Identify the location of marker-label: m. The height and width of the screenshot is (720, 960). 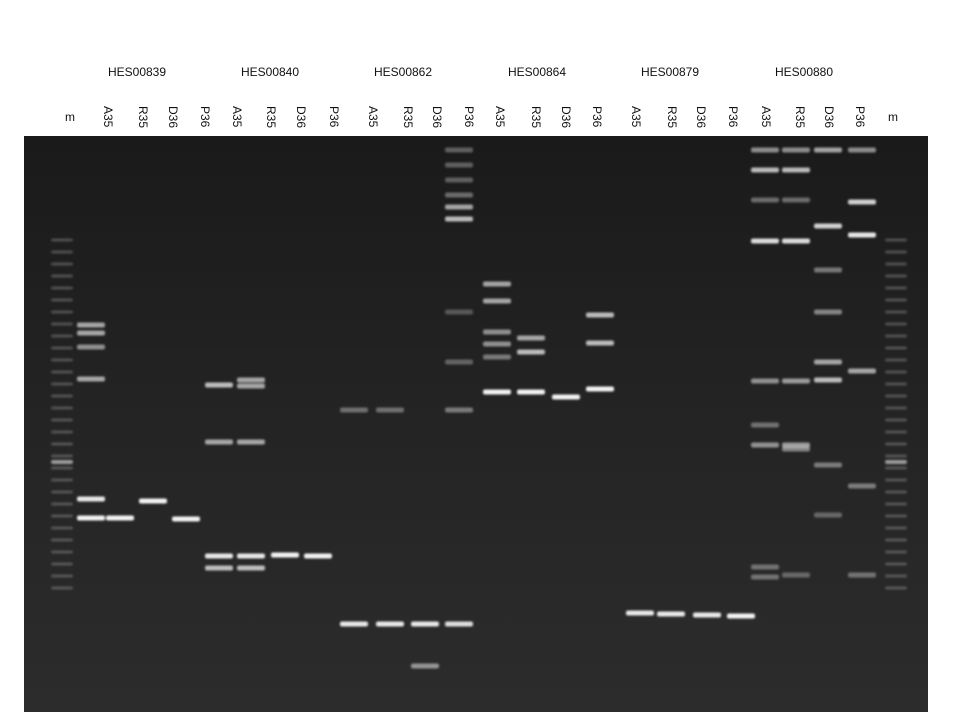
(70, 117).